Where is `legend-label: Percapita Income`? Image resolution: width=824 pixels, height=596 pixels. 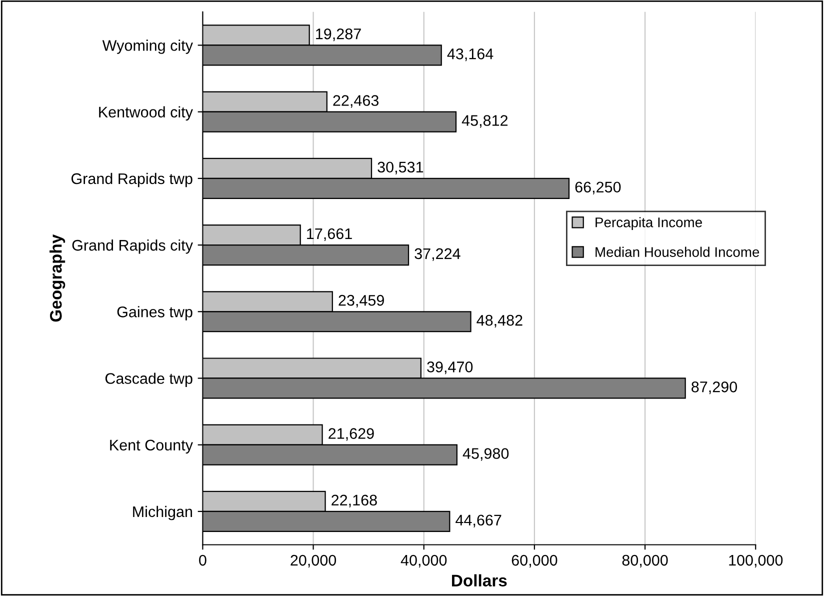 legend-label: Percapita Income is located at coordinates (649, 223).